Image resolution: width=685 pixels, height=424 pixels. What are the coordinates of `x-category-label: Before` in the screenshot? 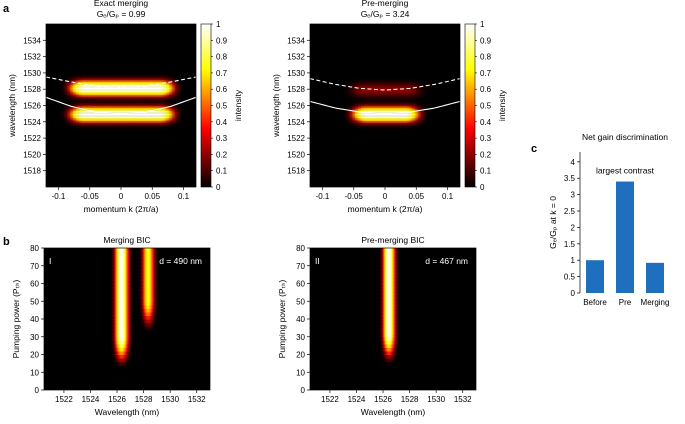 It's located at (595, 302).